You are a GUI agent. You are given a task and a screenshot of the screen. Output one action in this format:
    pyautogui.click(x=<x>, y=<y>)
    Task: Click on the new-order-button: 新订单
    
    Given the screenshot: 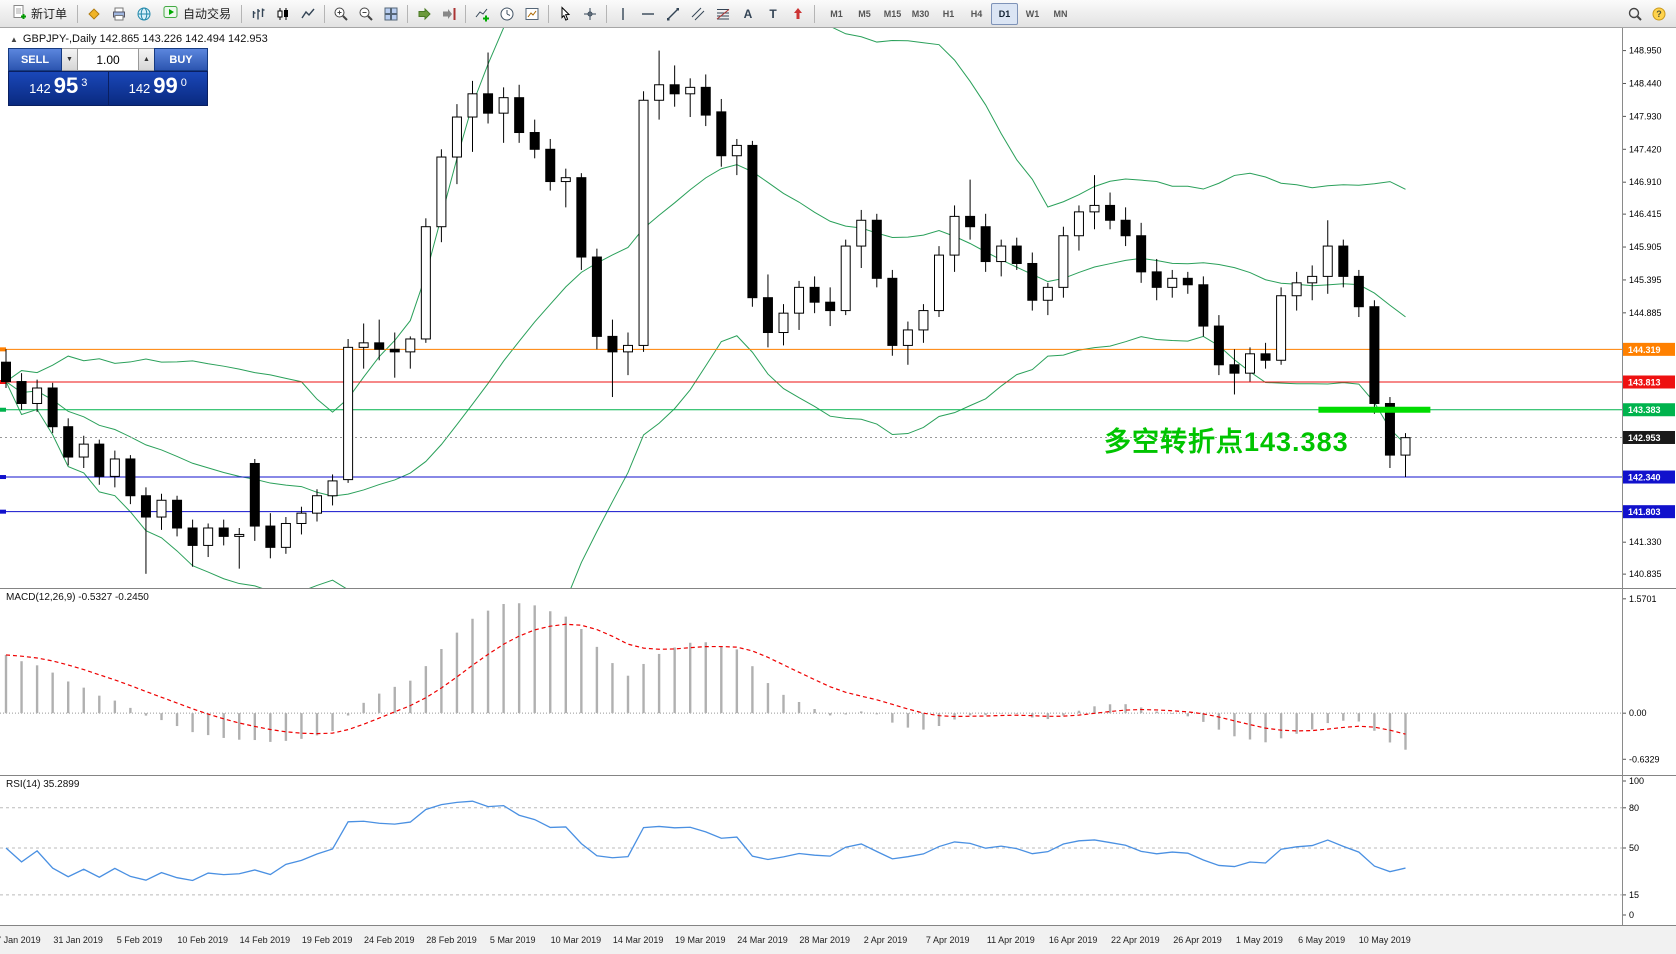 What is the action you would take?
    pyautogui.click(x=39, y=14)
    